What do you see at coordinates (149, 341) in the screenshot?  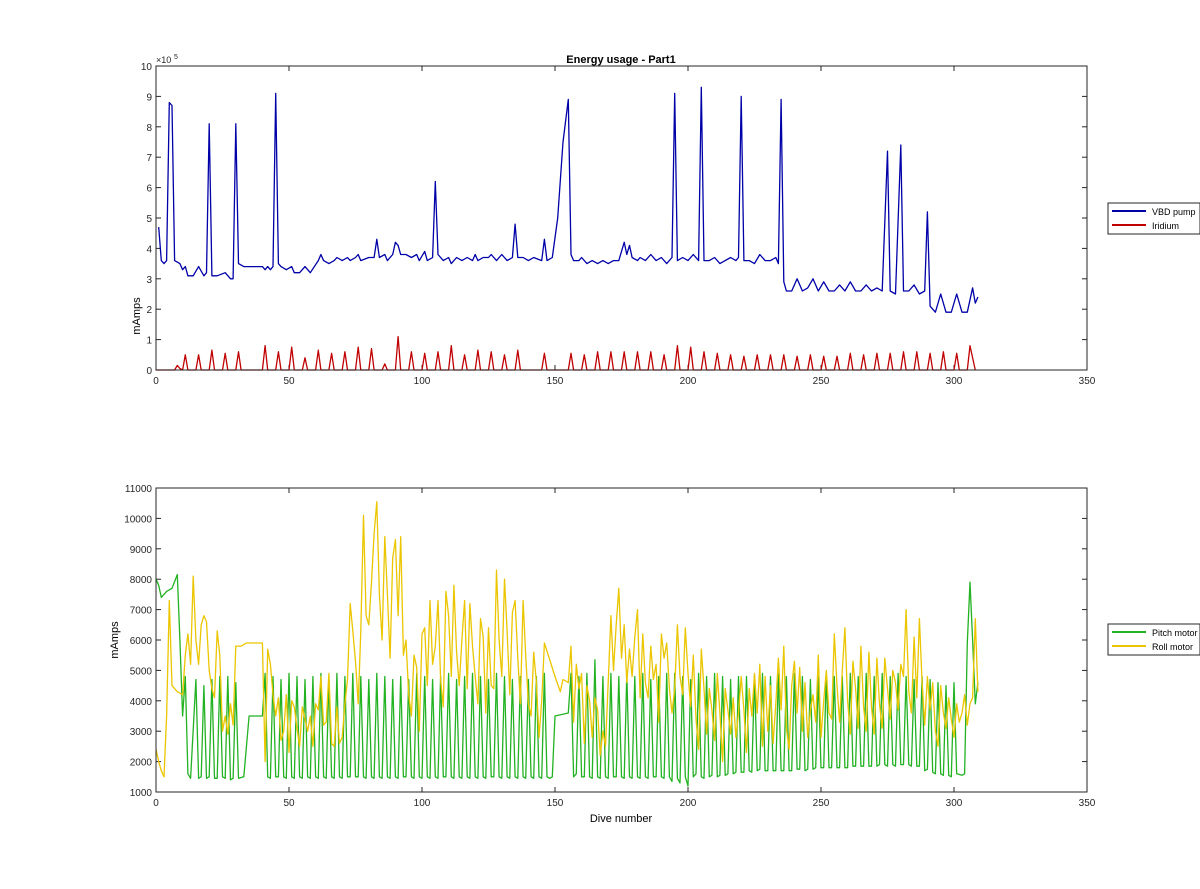 I see `y-tick-label: 1` at bounding box center [149, 341].